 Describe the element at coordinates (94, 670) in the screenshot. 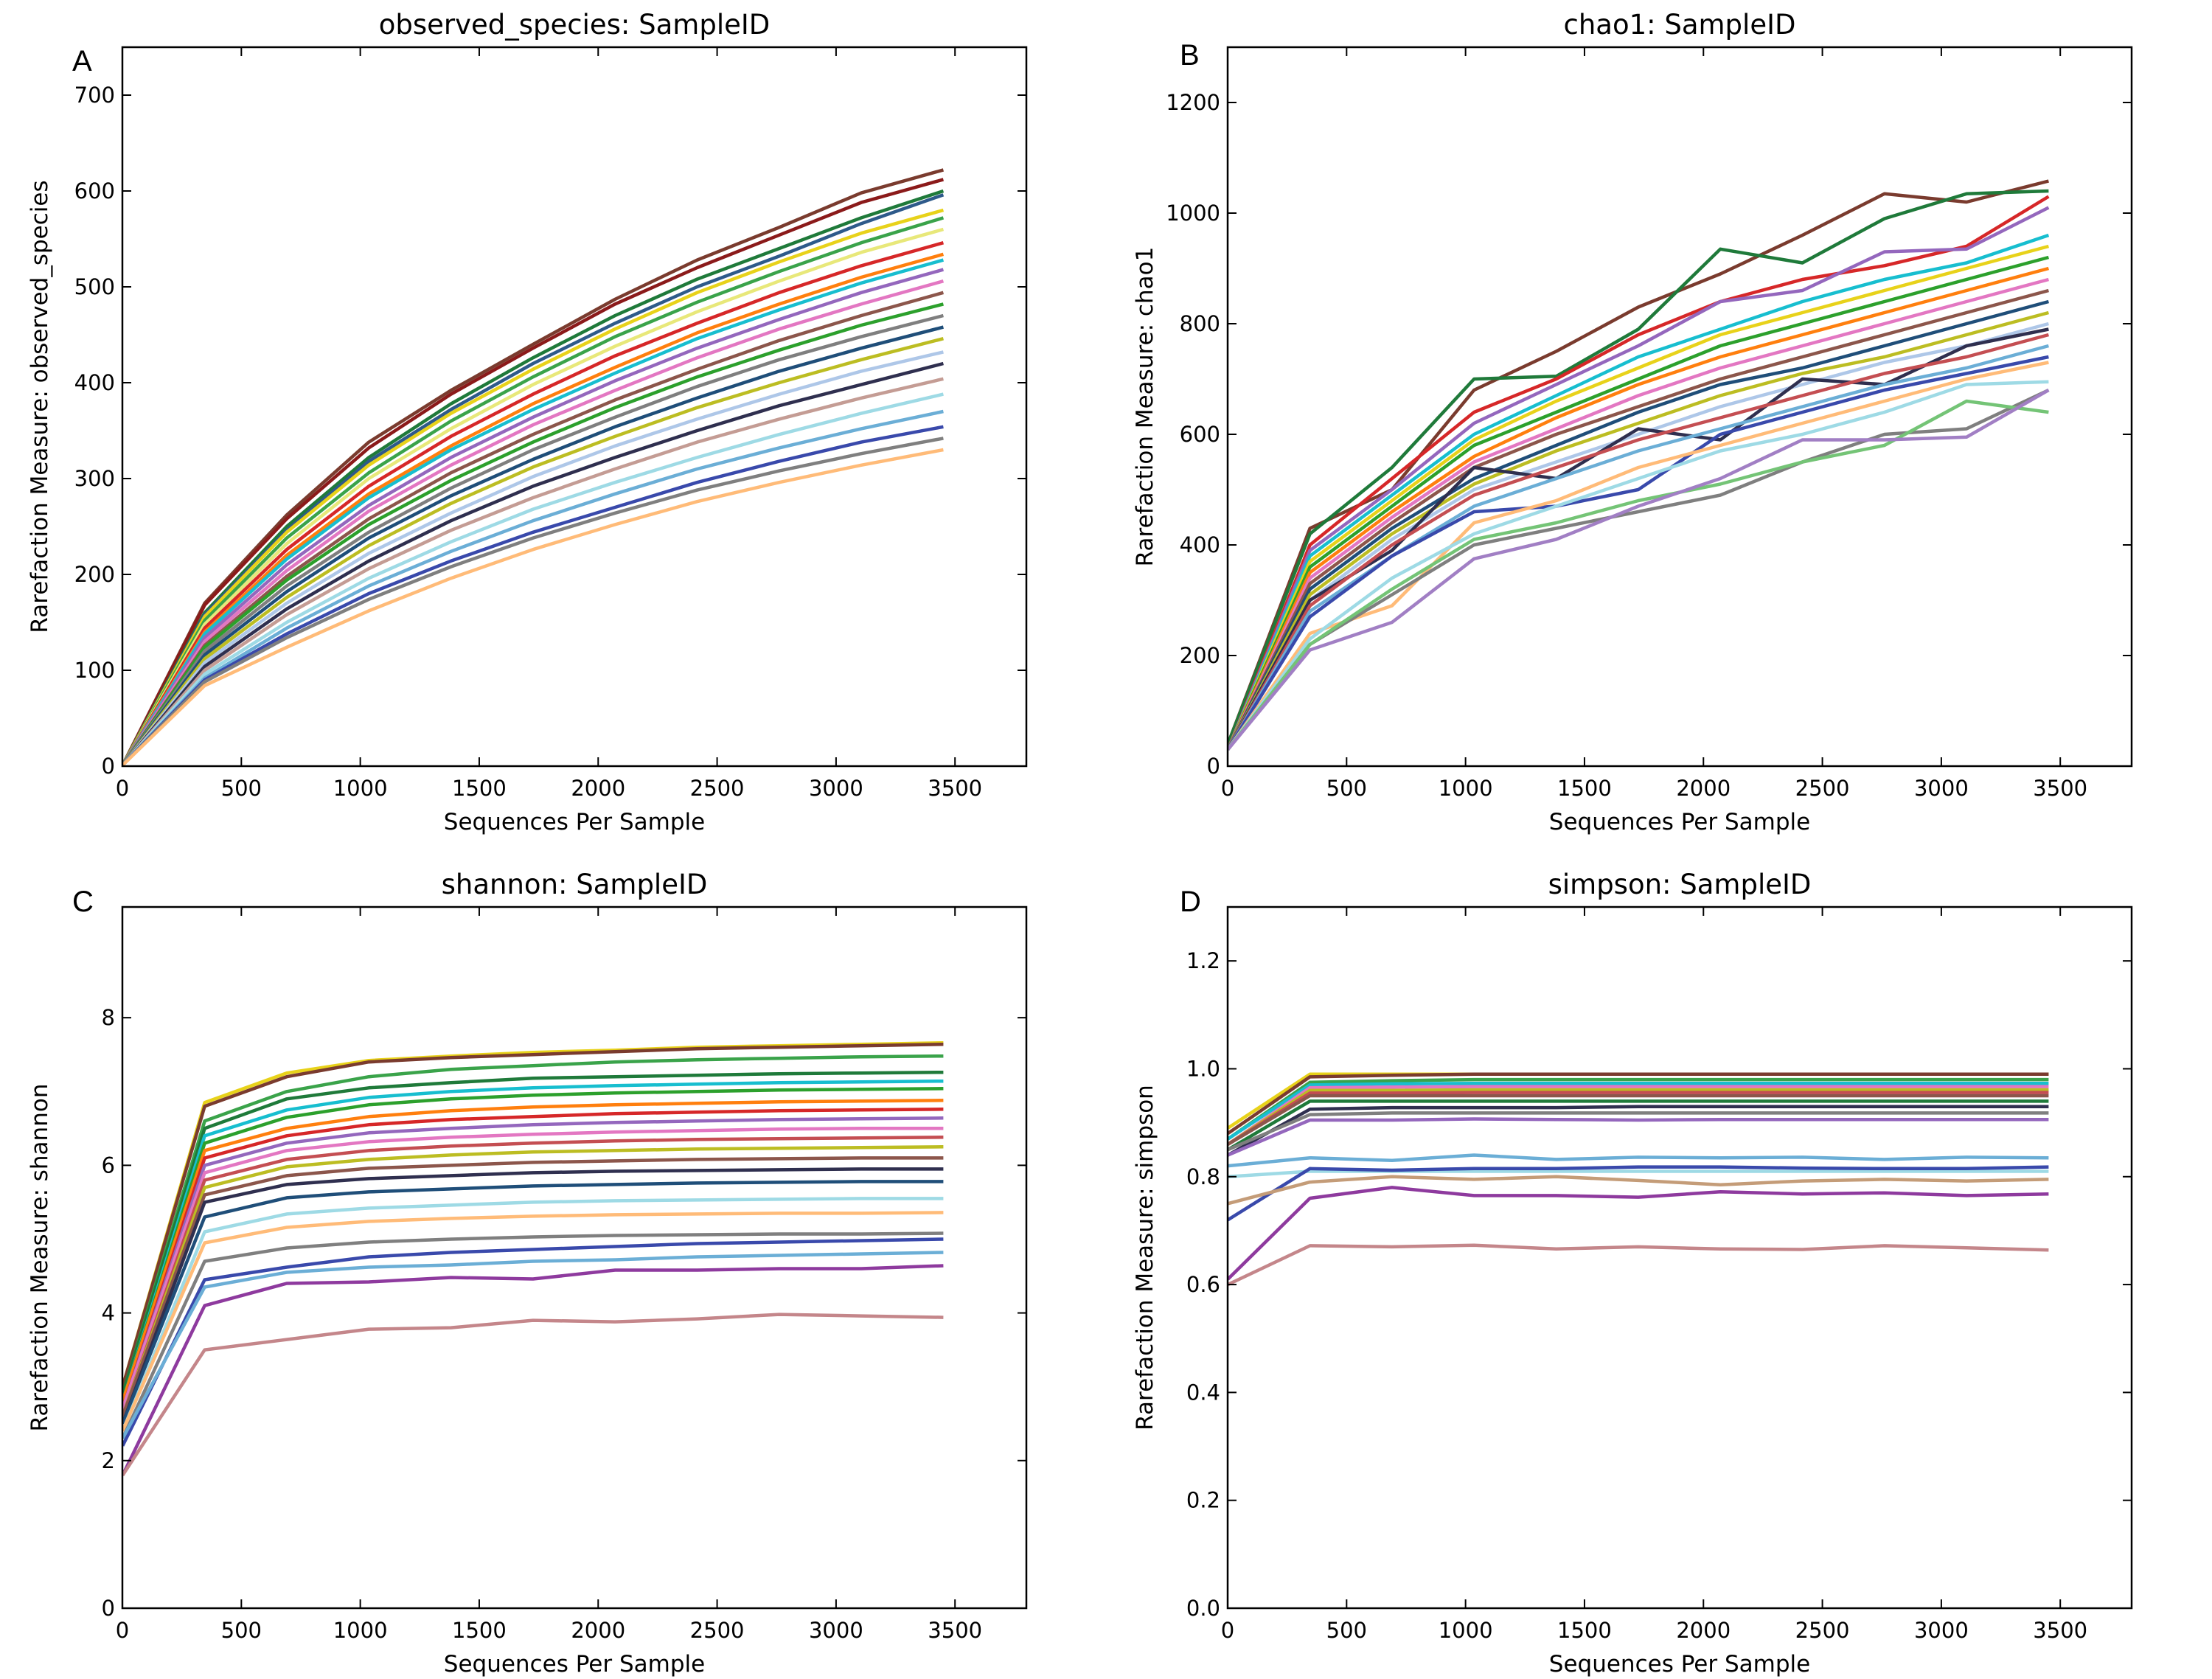

I see `y-tick-label-a: 100` at that location.